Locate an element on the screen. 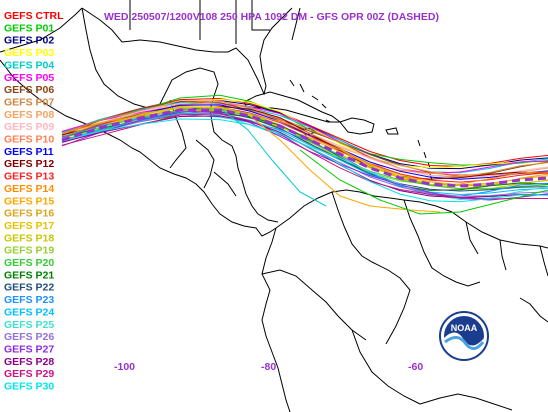  hispaniola is located at coordinates (357, 126).